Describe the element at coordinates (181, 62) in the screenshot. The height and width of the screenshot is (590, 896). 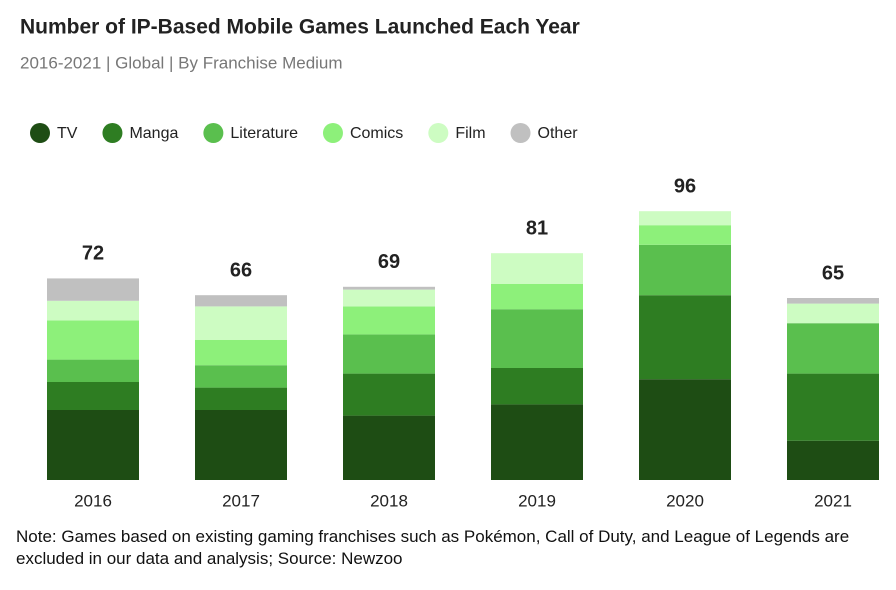
I see `chart-subtitle: 2016-2021 | Global | By Franchise Medium` at that location.